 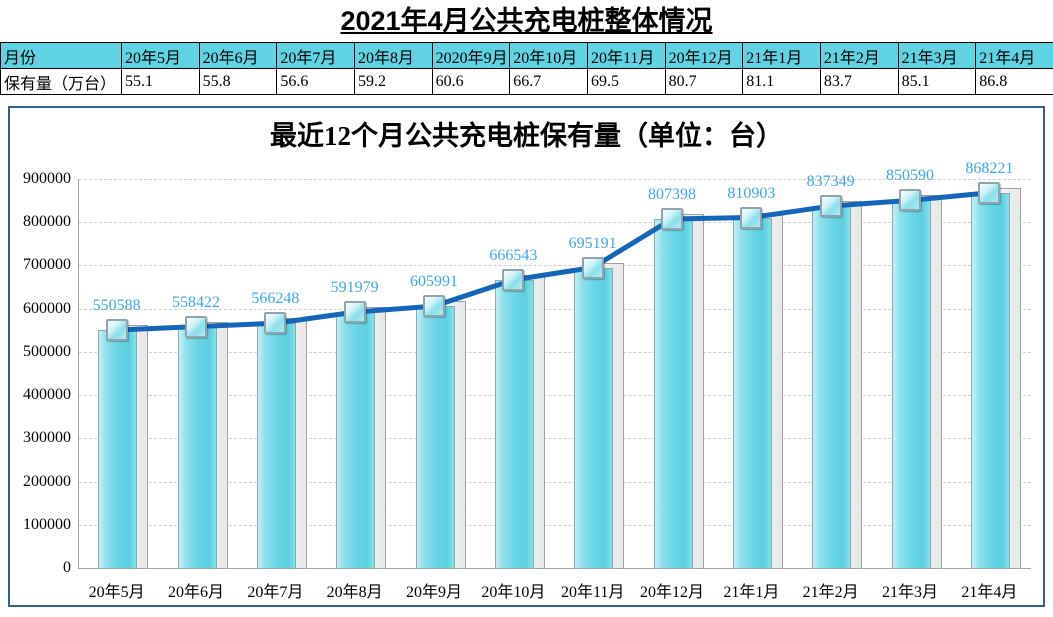 What do you see at coordinates (42, 395) in the screenshot?
I see `y-axis-label: 400000` at bounding box center [42, 395].